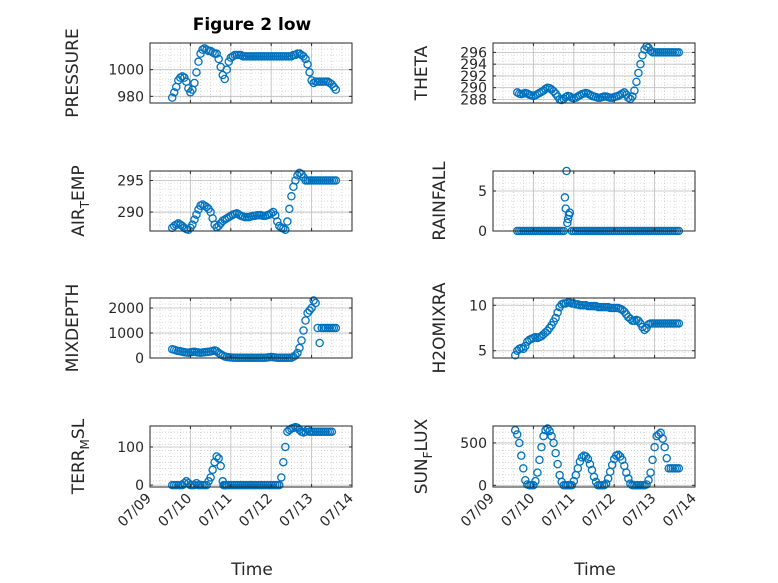 This screenshot has height=583, width=778. What do you see at coordinates (482, 192) in the screenshot?
I see `rainfall-y-tick-label: 5` at bounding box center [482, 192].